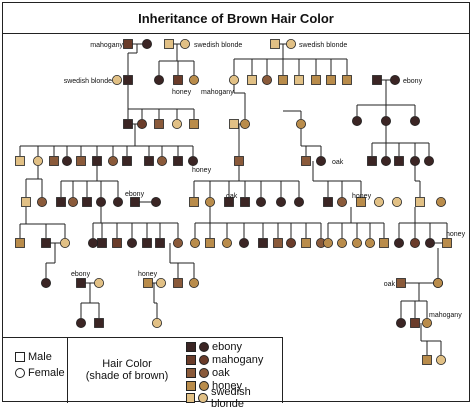 The image size is (474, 410). What do you see at coordinates (221, 372) in the screenshot?
I see `legend-item-label: oak` at bounding box center [221, 372].